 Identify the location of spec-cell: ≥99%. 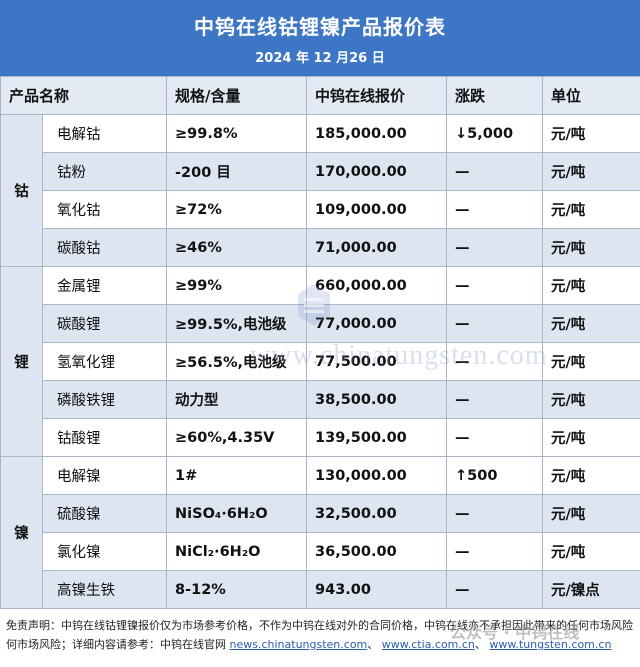
(237, 285).